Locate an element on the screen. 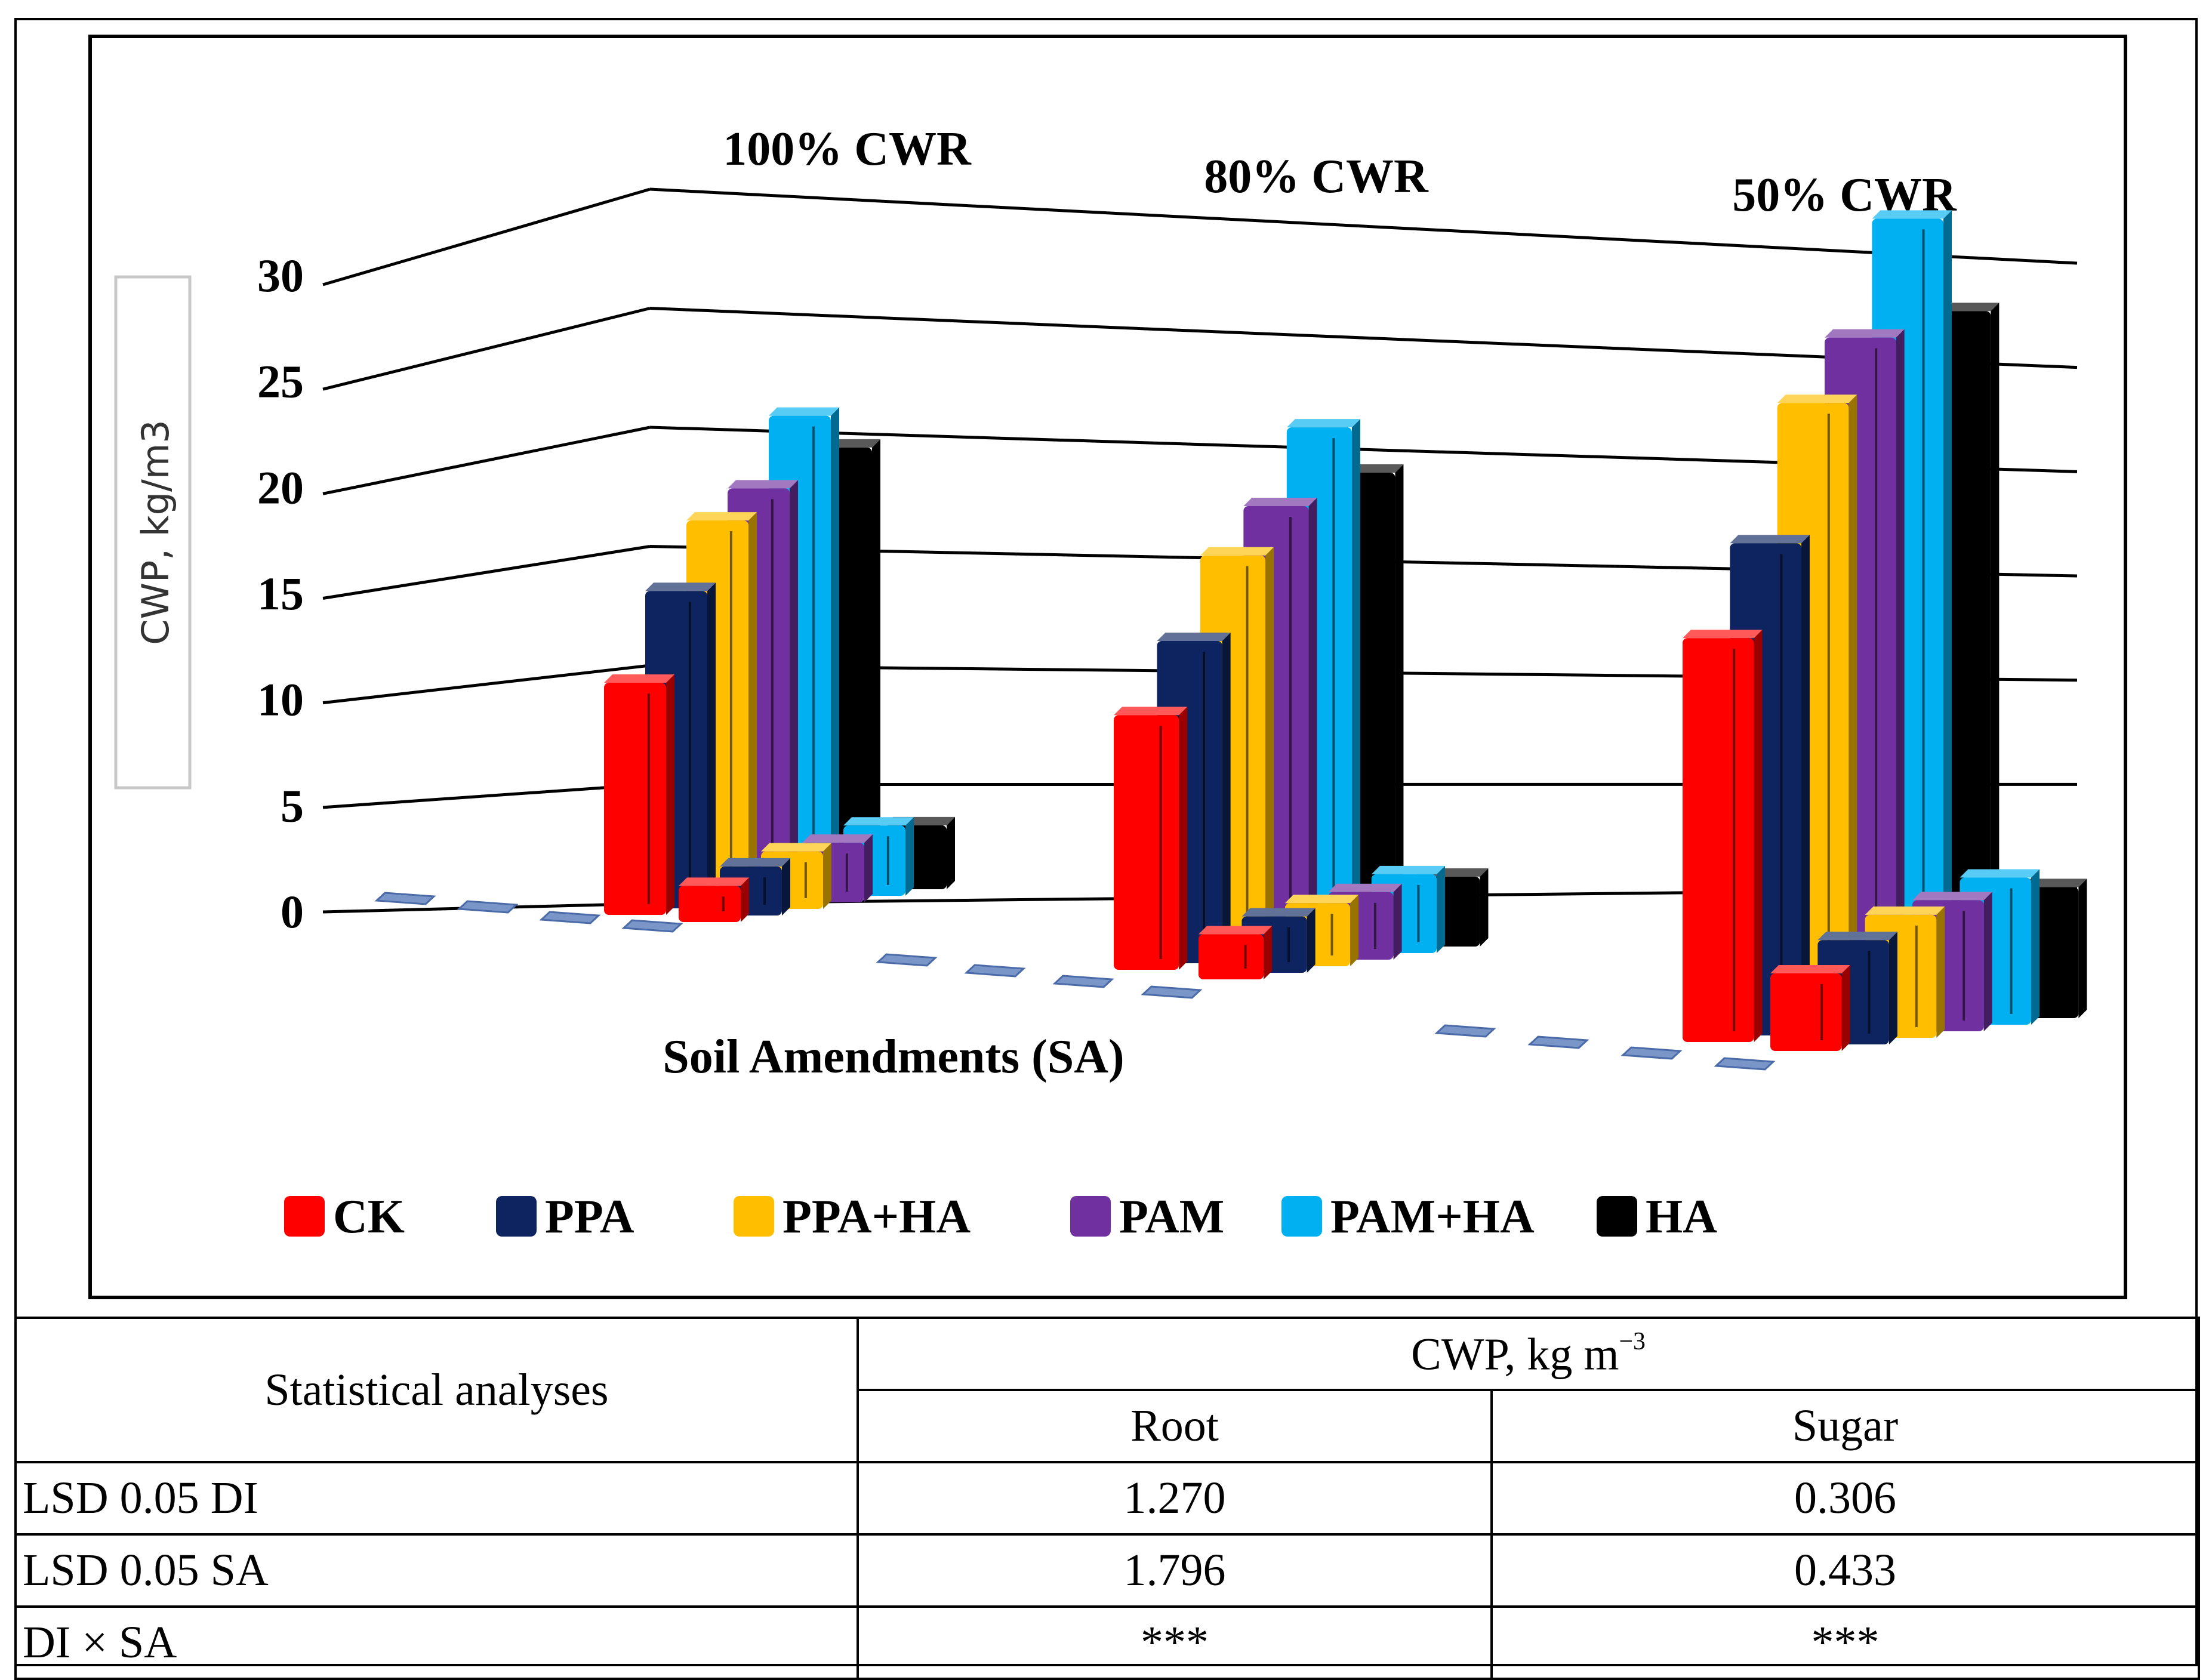  y-axis-title: CWP, kg/m3 is located at coordinates (155, 532).